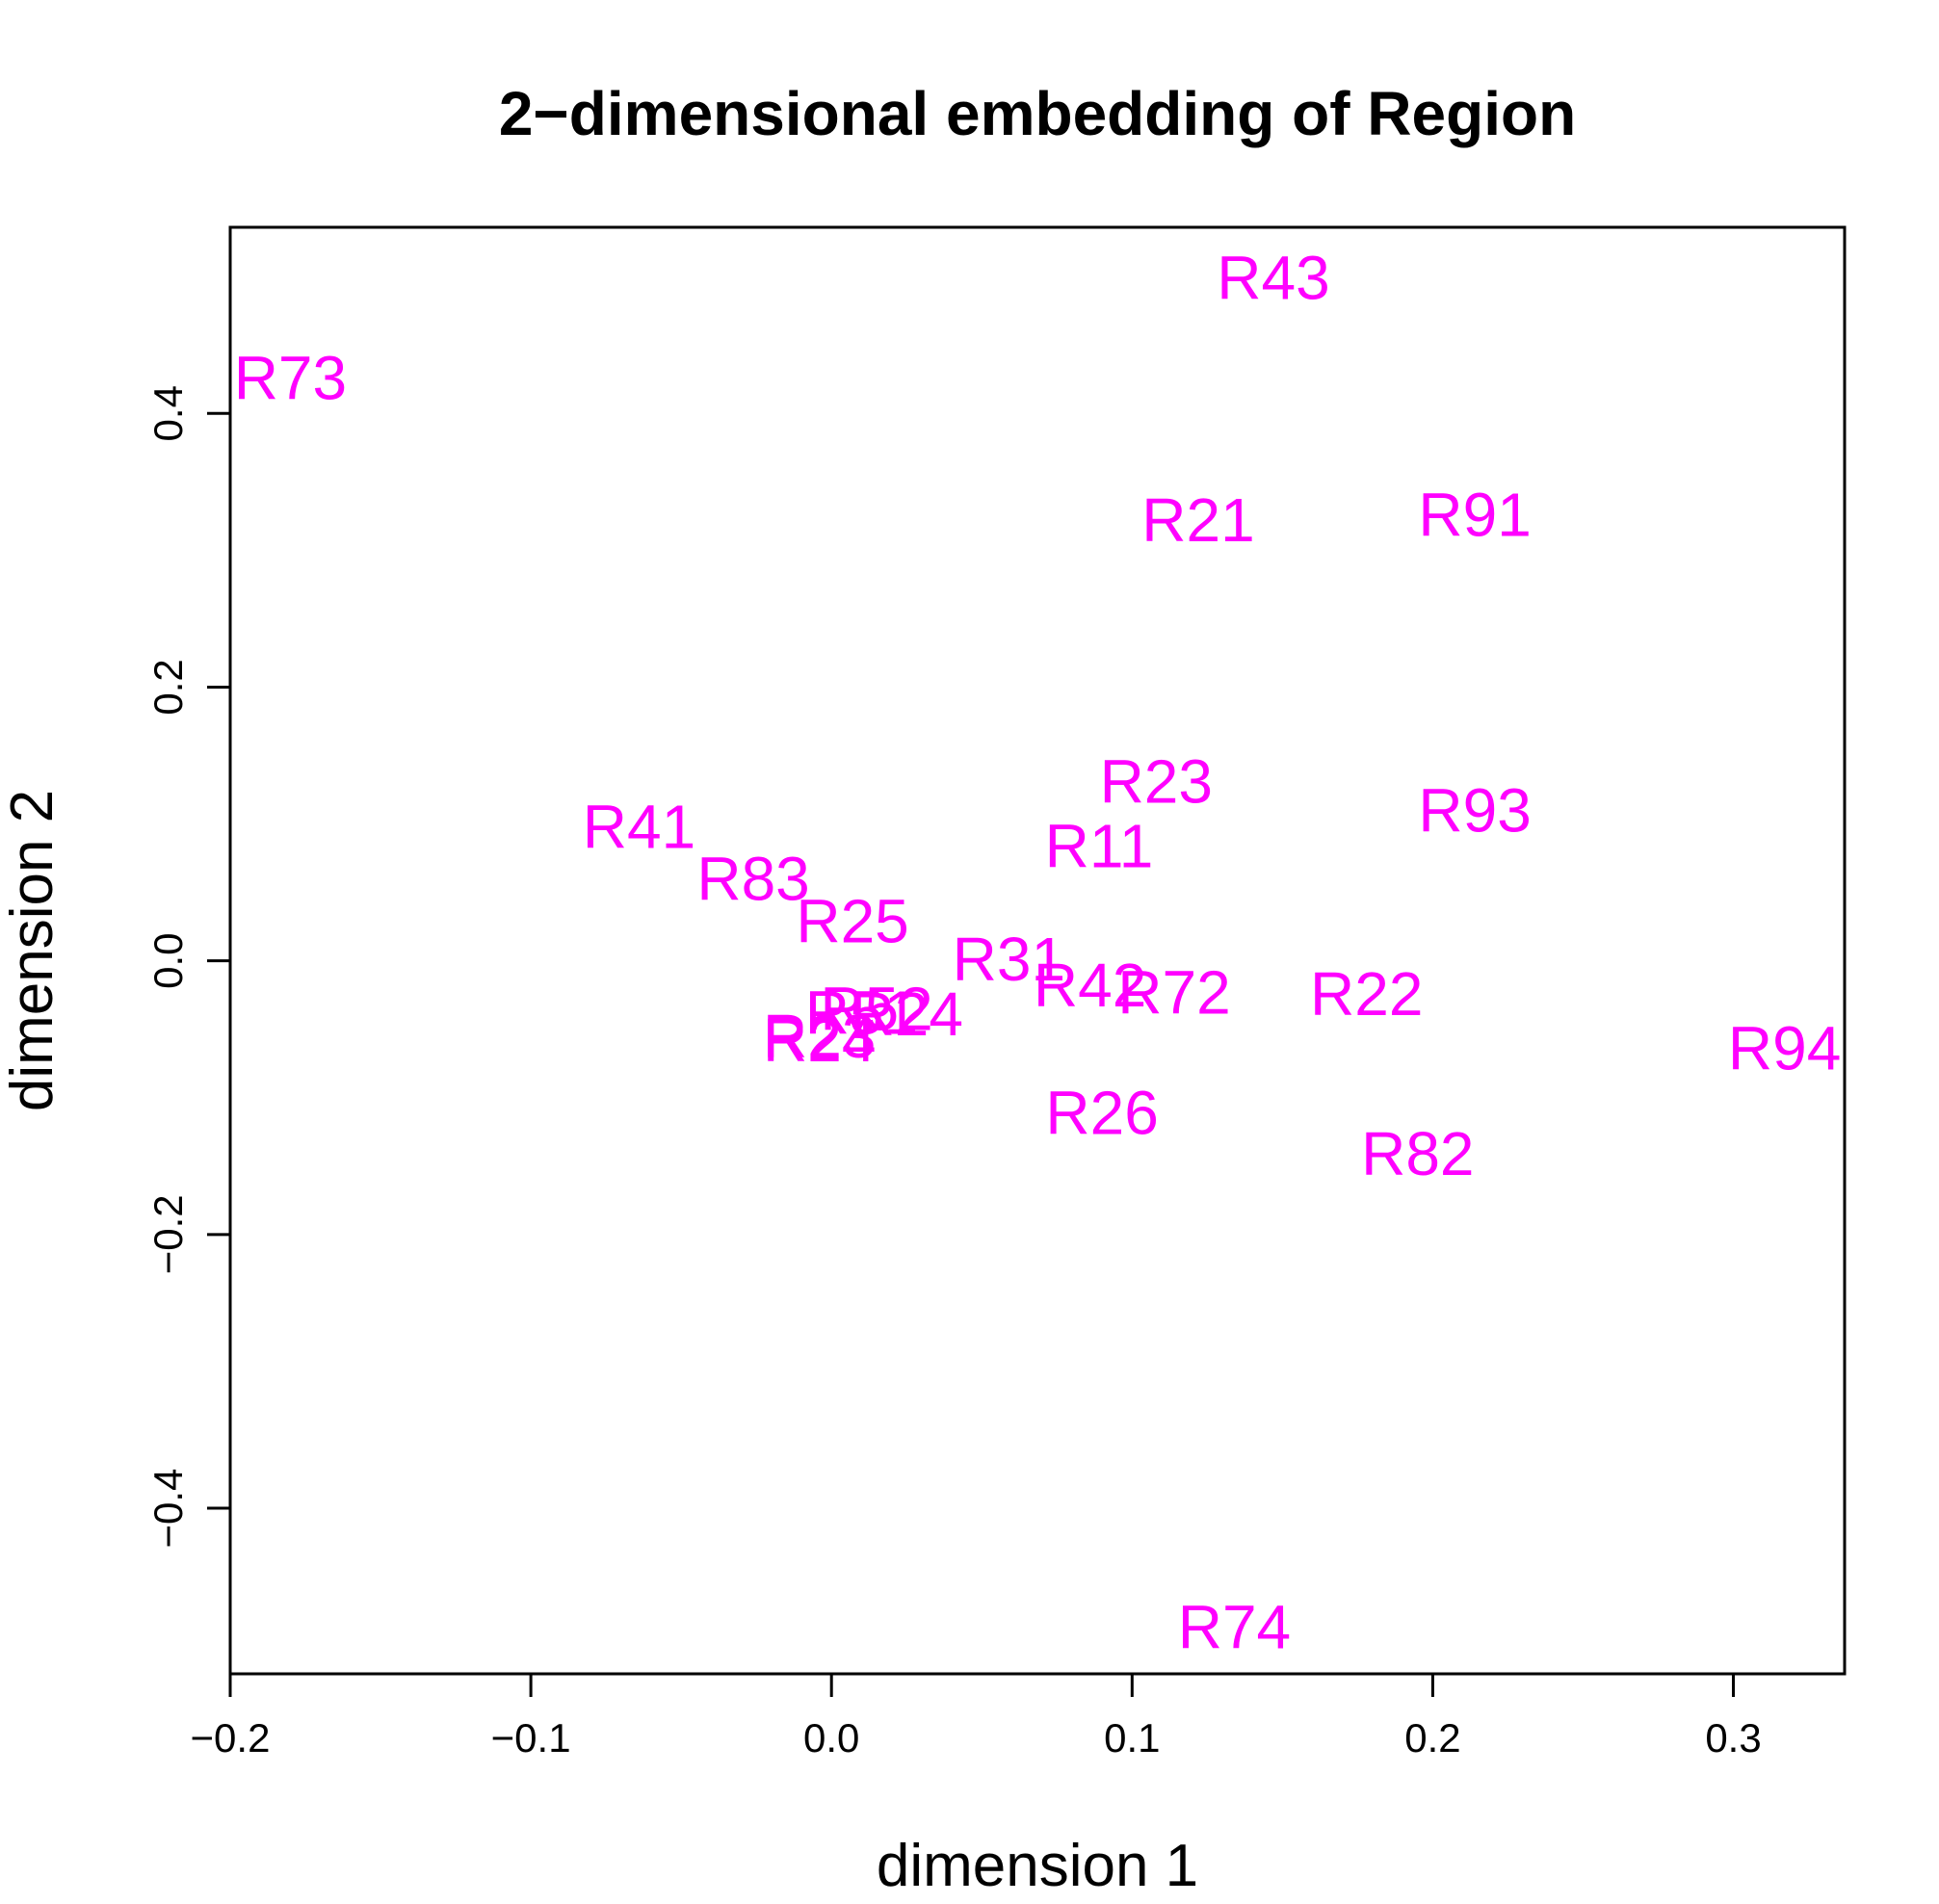 The image size is (1939, 1904). What do you see at coordinates (852, 920) in the screenshot?
I see `point-label-r25: R25` at bounding box center [852, 920].